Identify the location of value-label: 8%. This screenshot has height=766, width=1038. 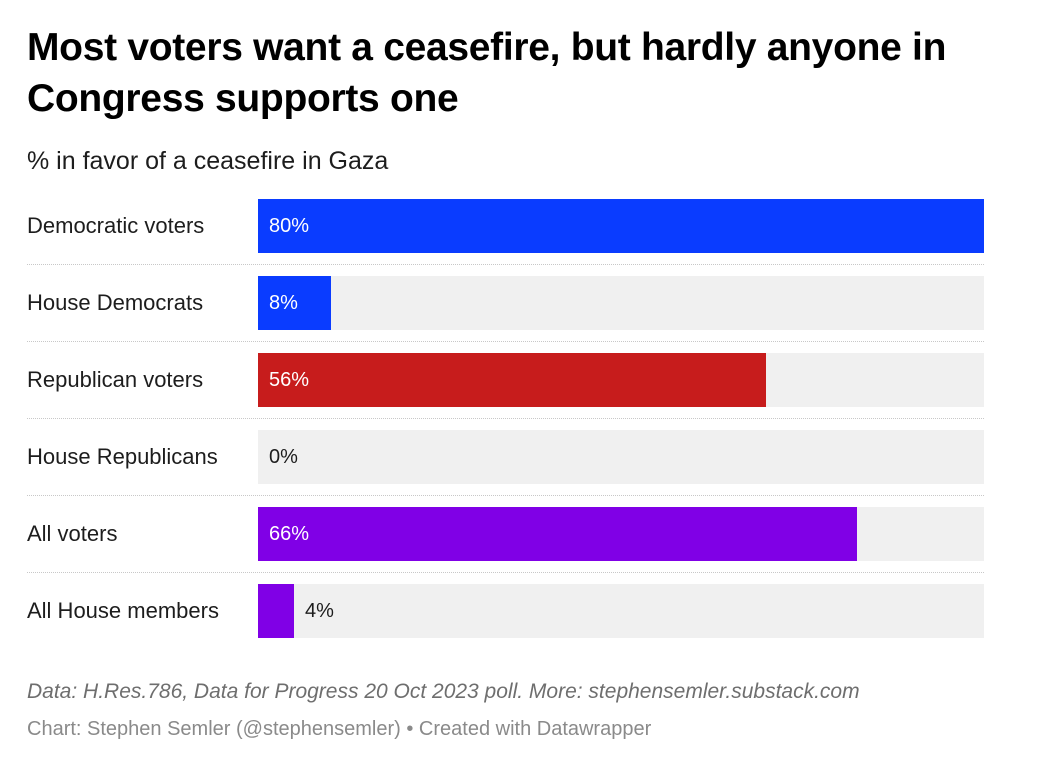
(283, 303).